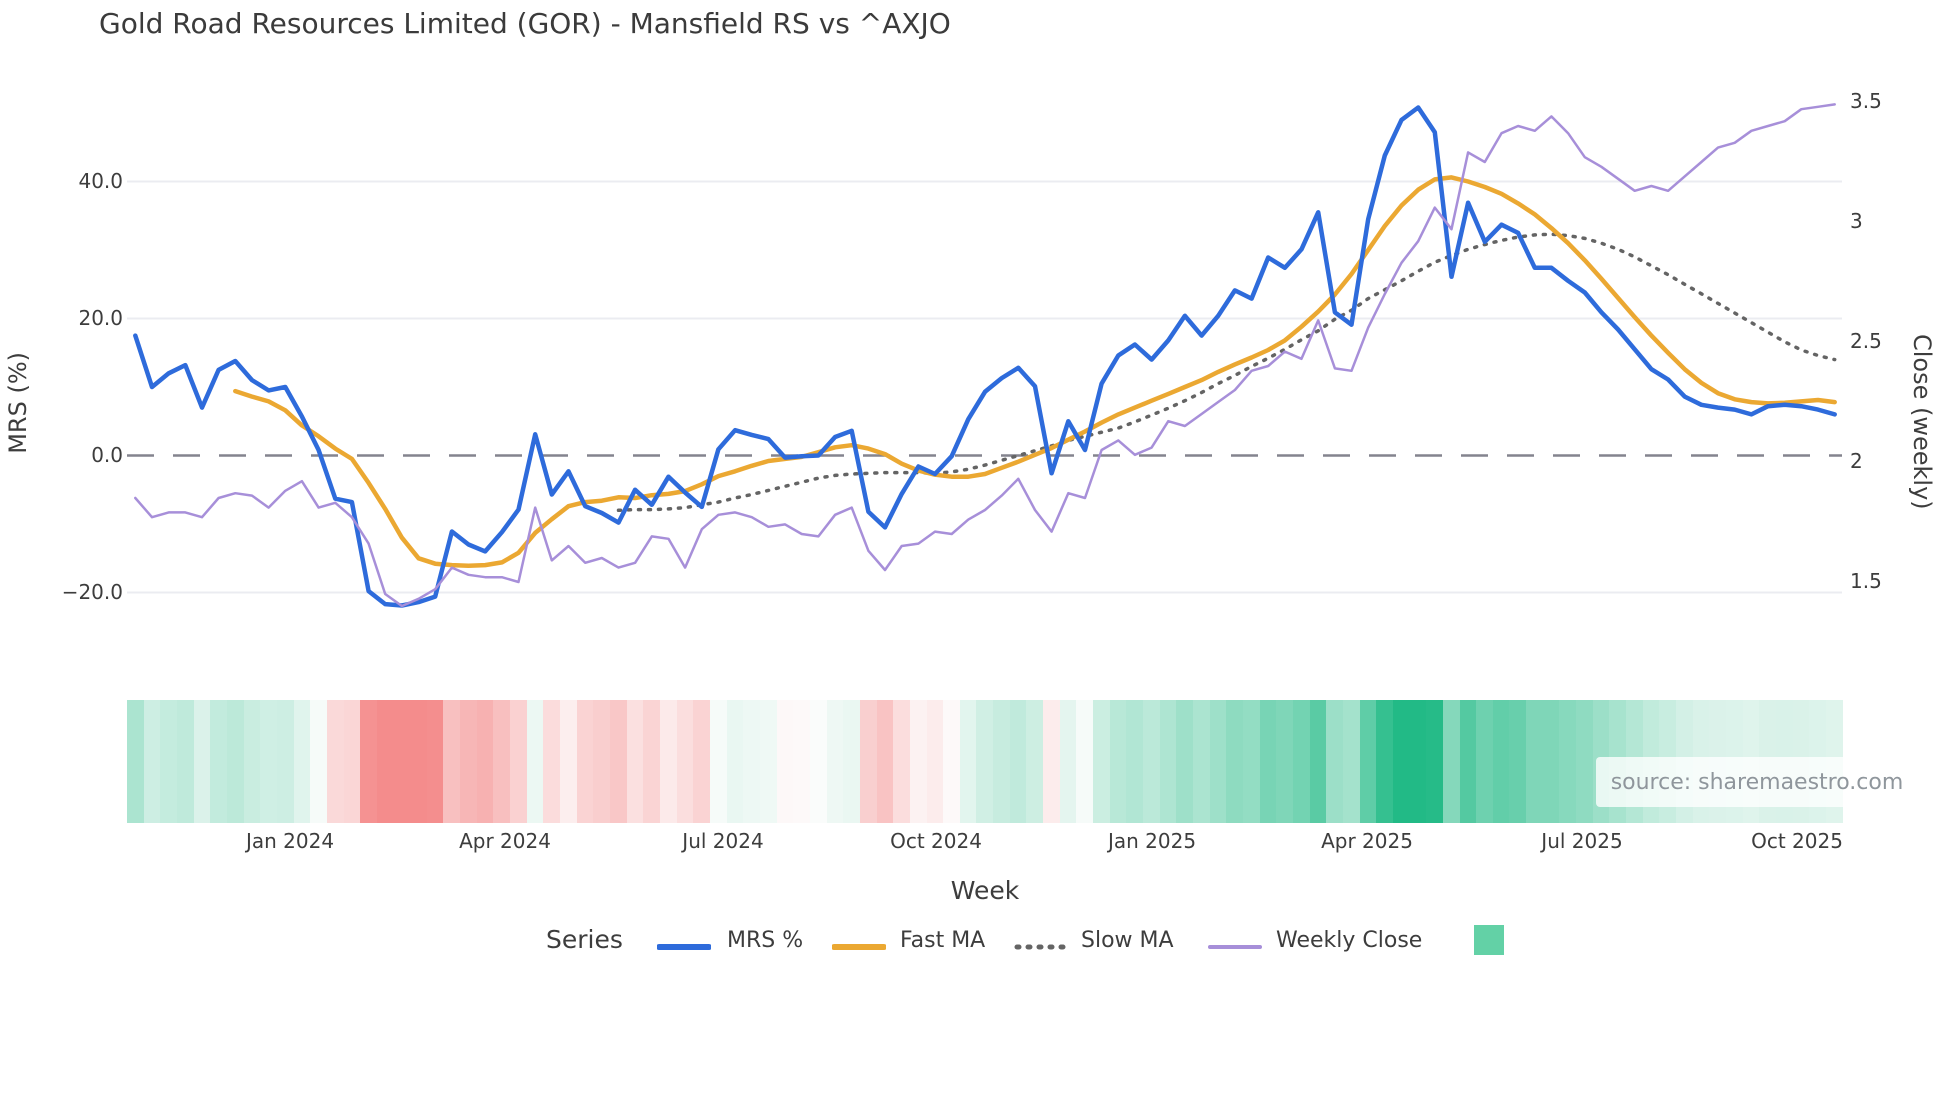 The height and width of the screenshot is (1102, 1960). I want to click on legend-item-slow-ma: Slow MA, so click(1127, 940).